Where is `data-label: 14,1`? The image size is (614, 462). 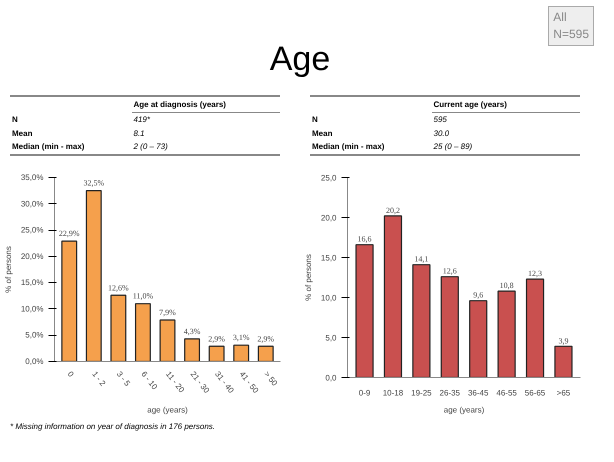 data-label: 14,1 is located at coordinates (421, 259).